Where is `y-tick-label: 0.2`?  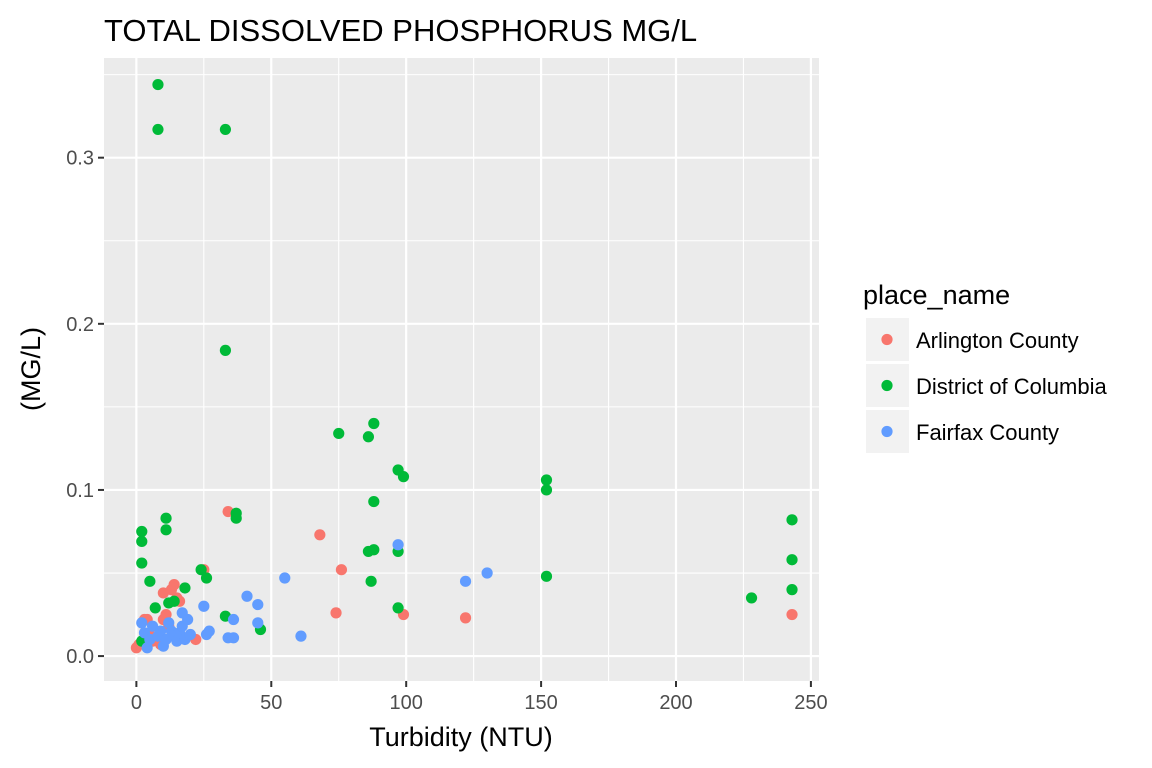
y-tick-label: 0.2 is located at coordinates (80, 325).